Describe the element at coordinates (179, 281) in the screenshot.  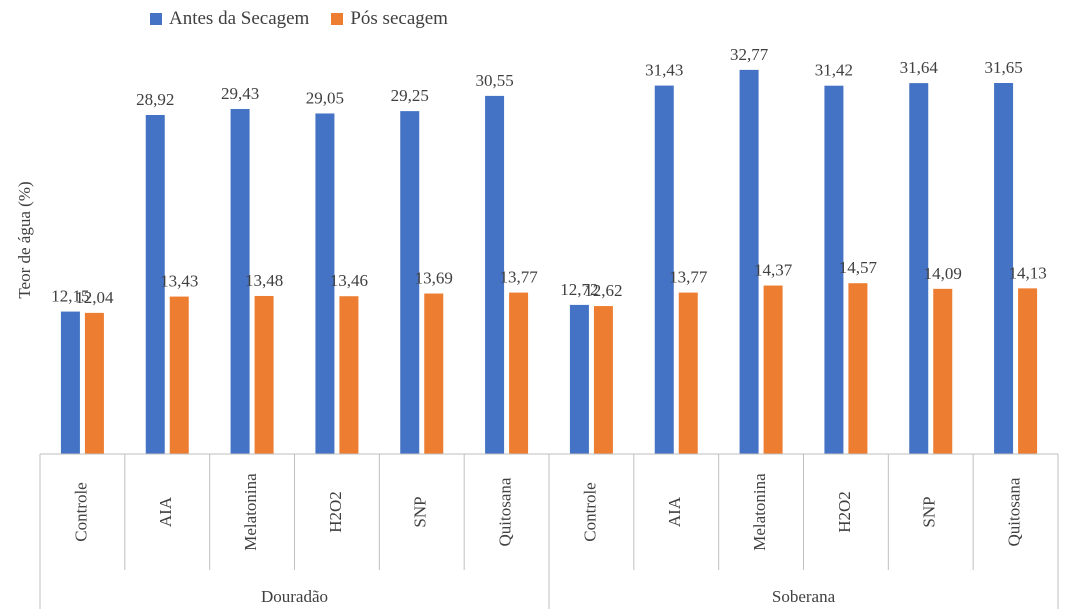
I see `data-label-2-2: 13,43` at that location.